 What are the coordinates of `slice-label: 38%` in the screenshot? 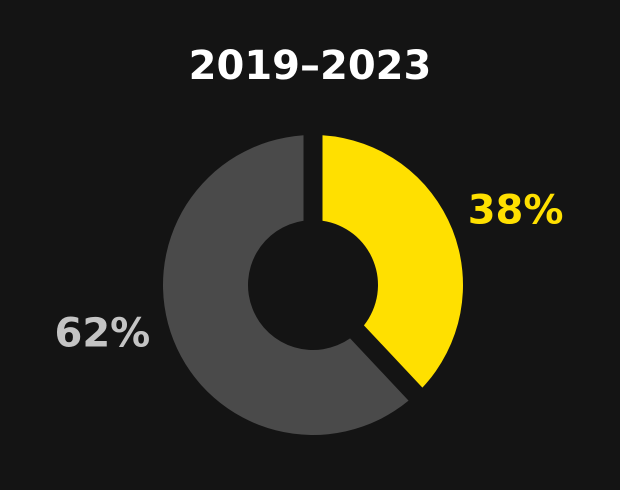 It's located at (516, 211).